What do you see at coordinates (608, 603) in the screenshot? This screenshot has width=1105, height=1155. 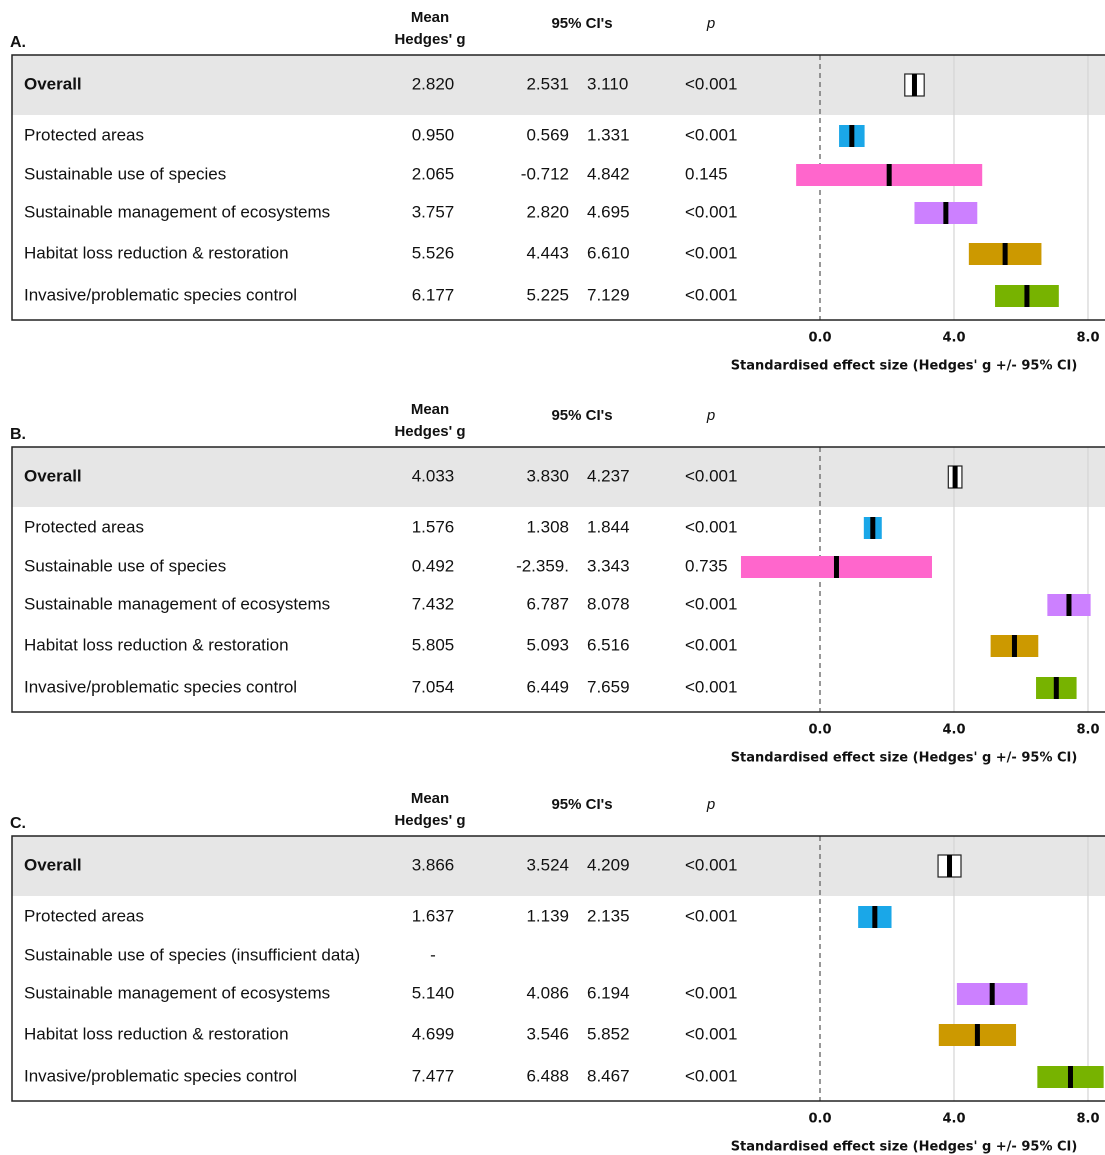 I see `ci-high: 8.078` at bounding box center [608, 603].